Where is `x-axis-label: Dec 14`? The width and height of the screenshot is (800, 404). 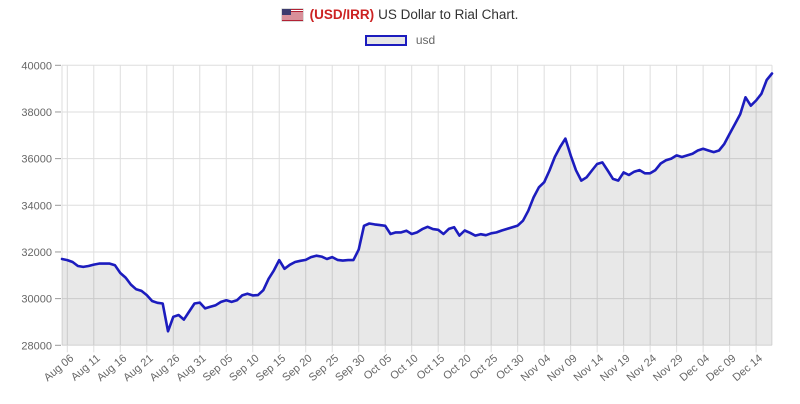 x-axis-label: Dec 14 is located at coordinates (748, 368).